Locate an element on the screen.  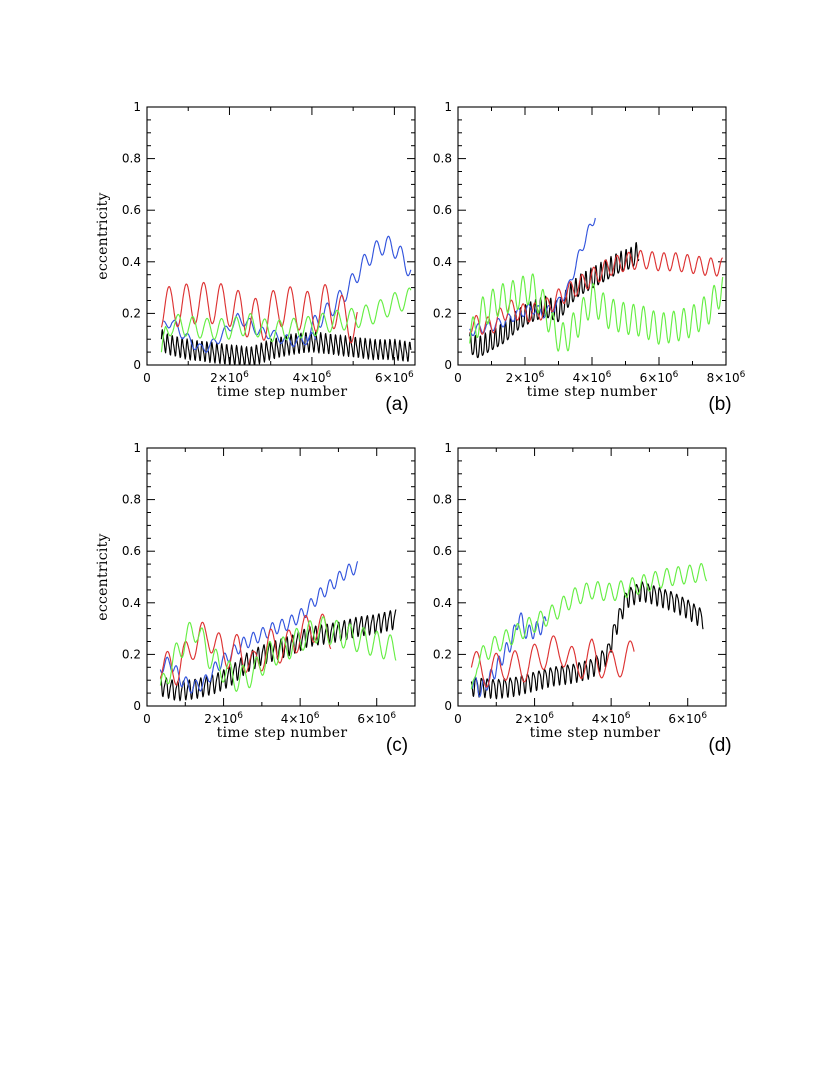
panel-d-tag: (d) is located at coordinates (719, 745).